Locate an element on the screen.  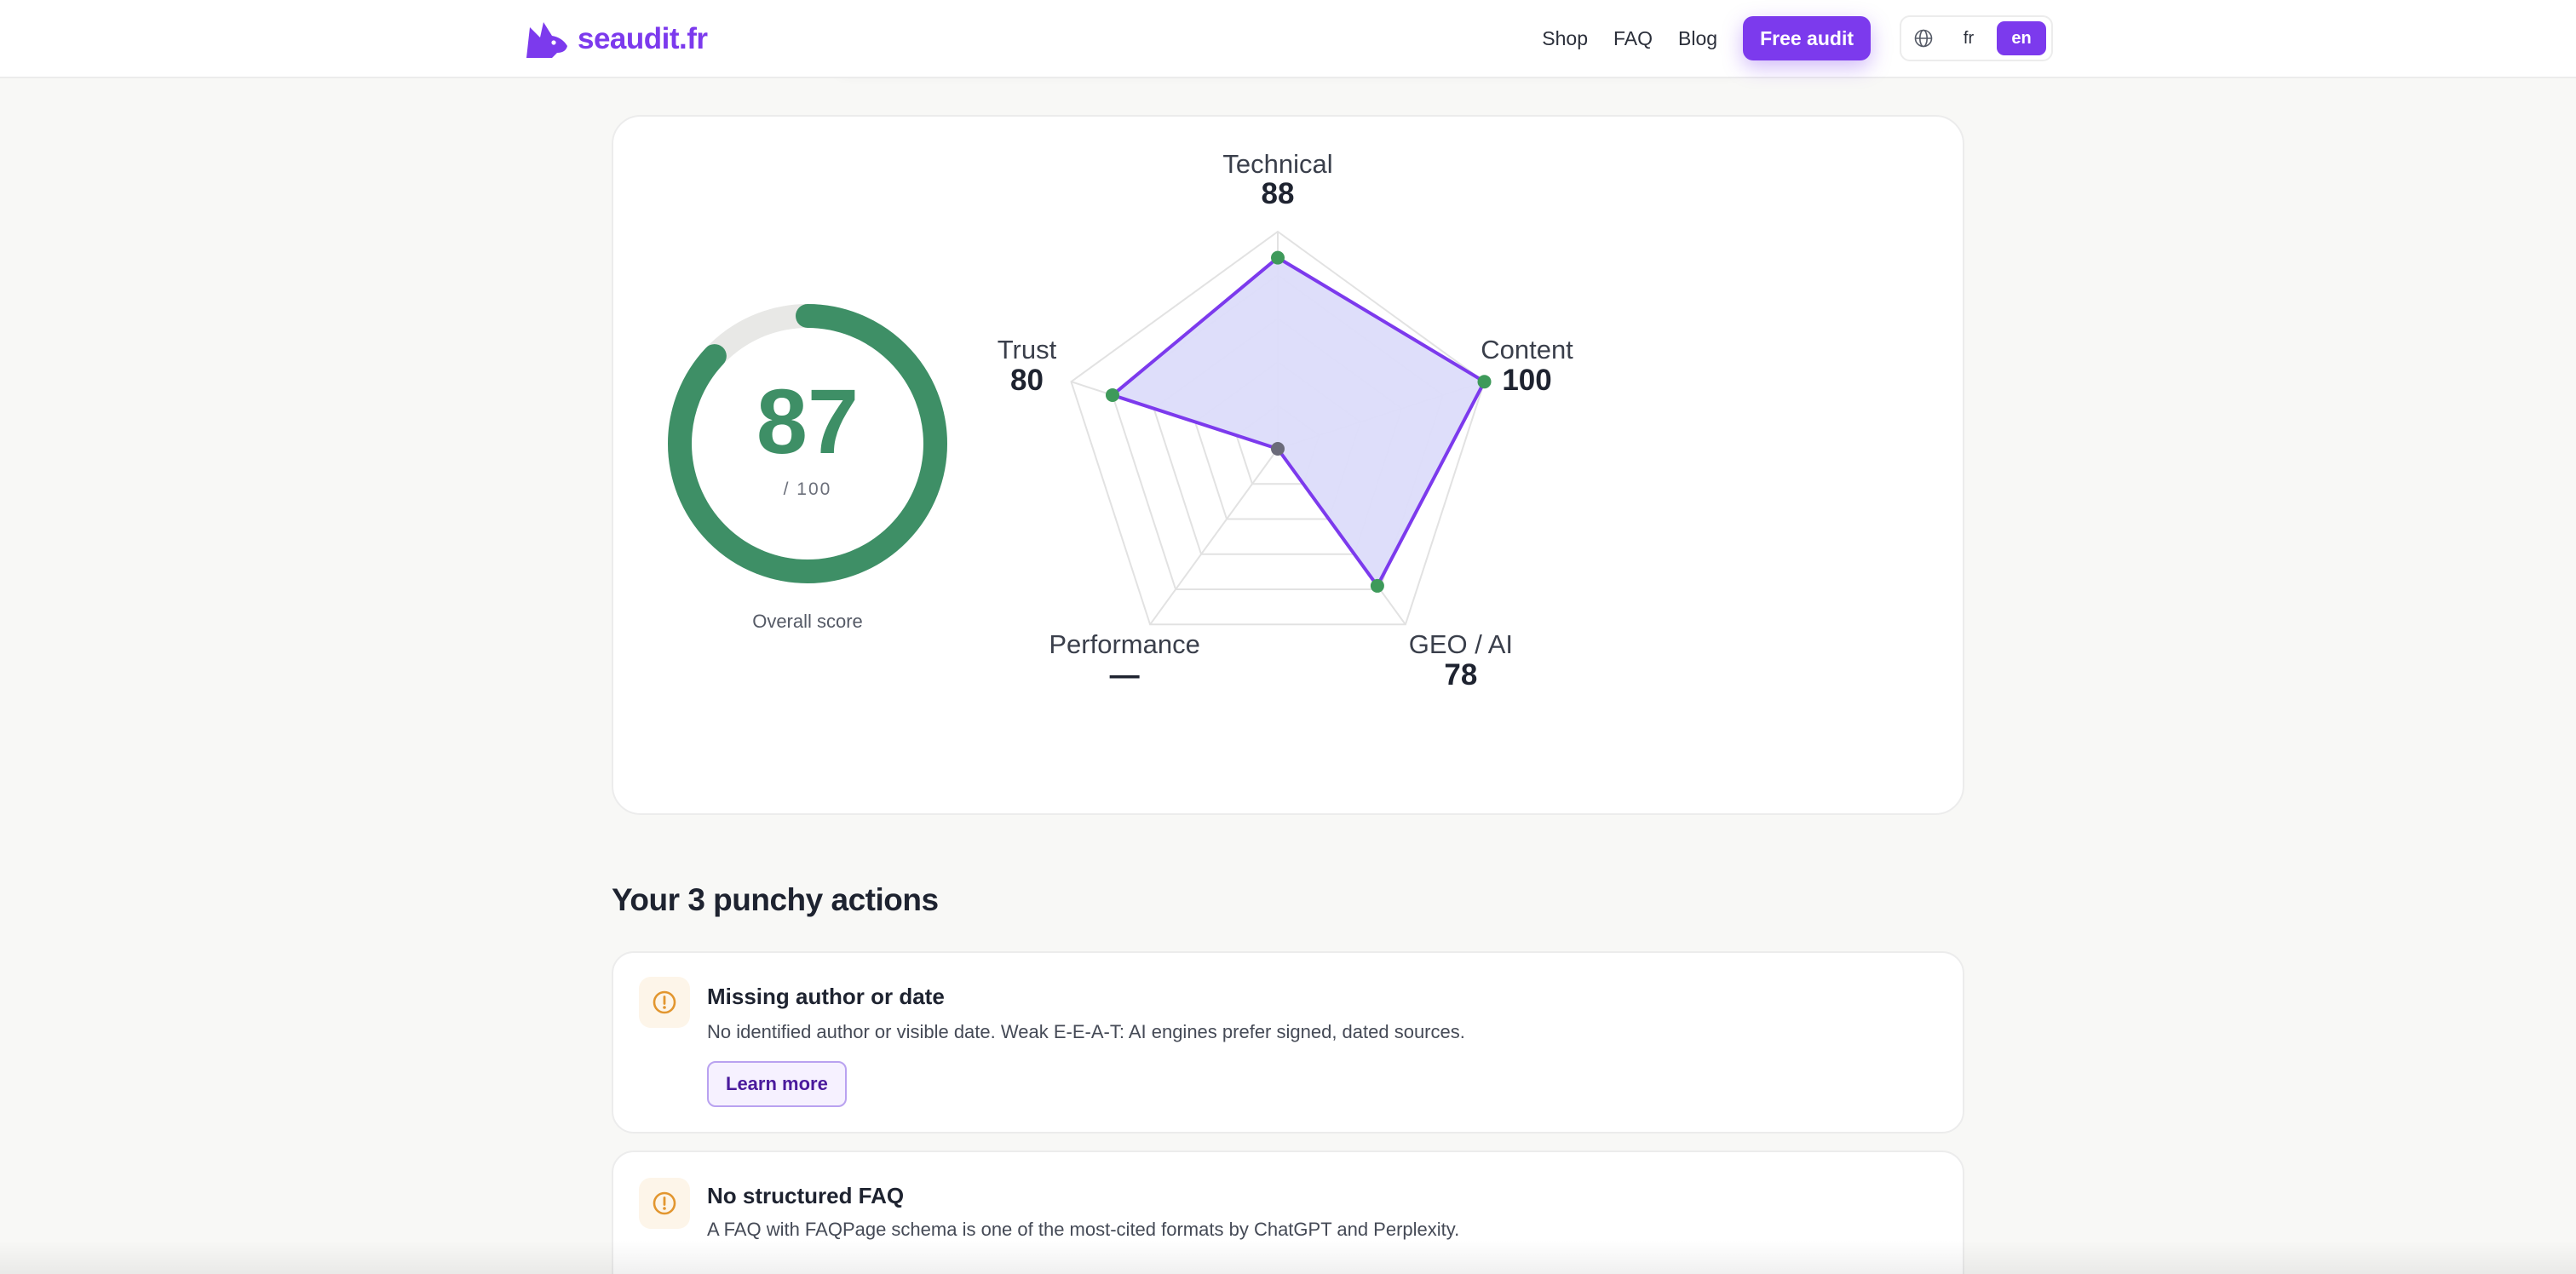
globe-icon is located at coordinates (1924, 38).